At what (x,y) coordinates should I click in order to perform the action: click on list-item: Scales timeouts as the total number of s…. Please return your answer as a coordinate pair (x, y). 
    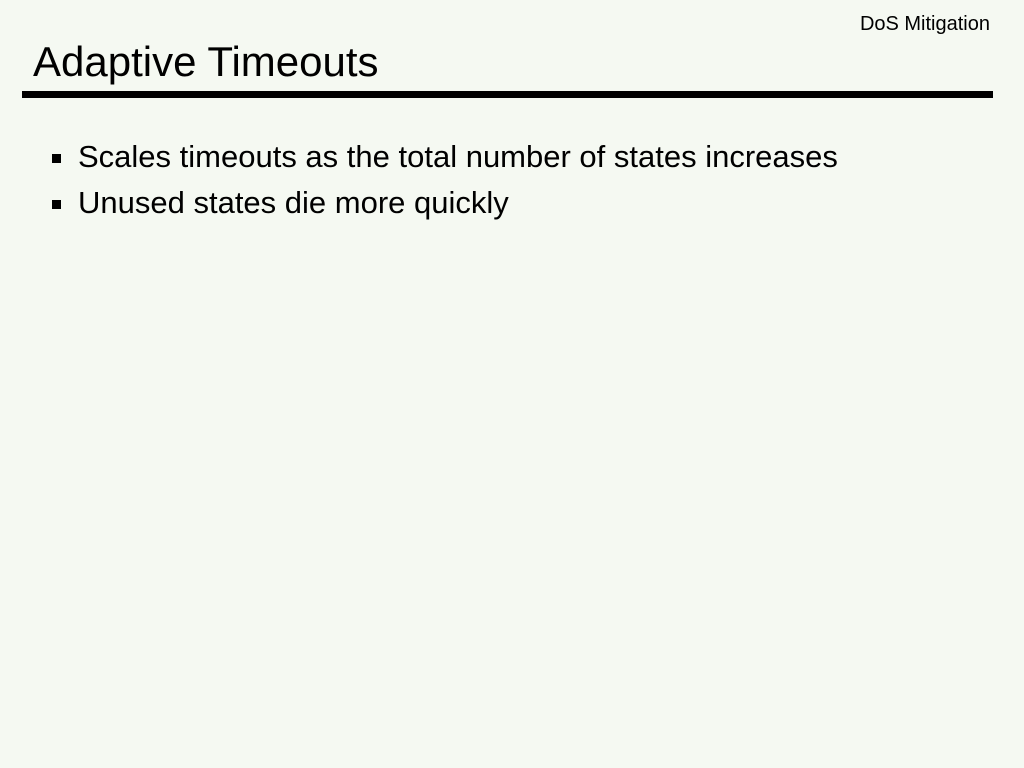
    Looking at the image, I should click on (522, 157).